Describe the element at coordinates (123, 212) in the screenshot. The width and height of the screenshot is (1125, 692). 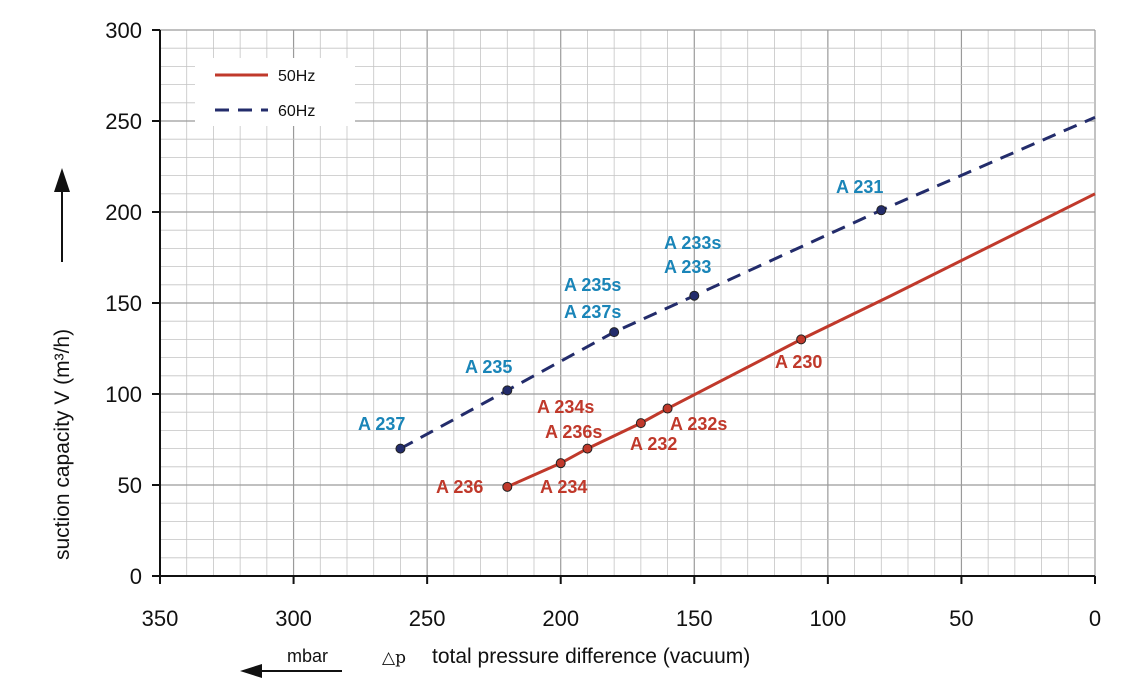
I see `y-tick-label: 200` at that location.